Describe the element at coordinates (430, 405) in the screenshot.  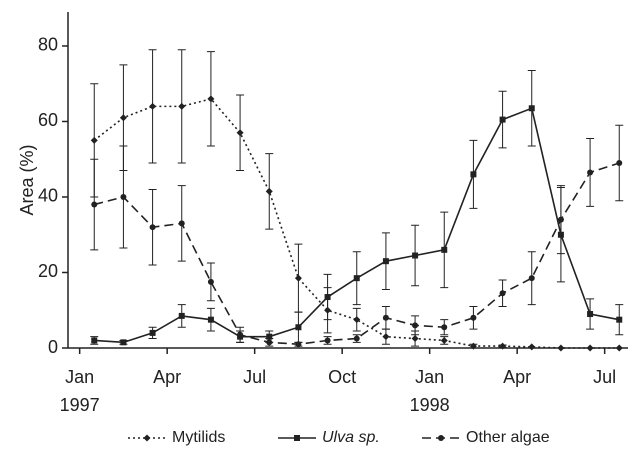
I see `year-label: 1998` at that location.